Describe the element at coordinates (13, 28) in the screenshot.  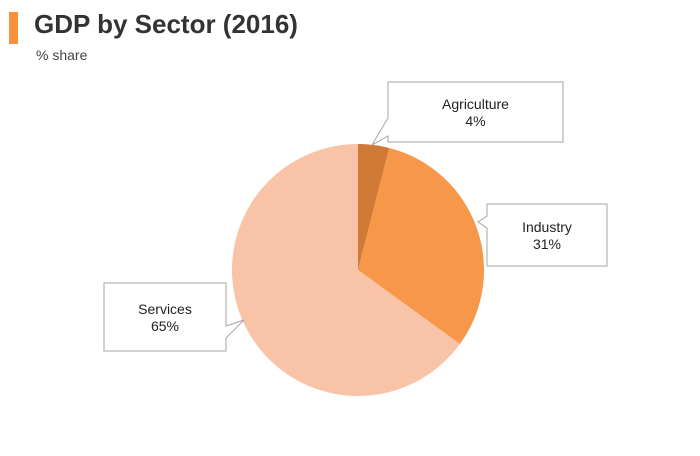
I see `title-accent-bar` at that location.